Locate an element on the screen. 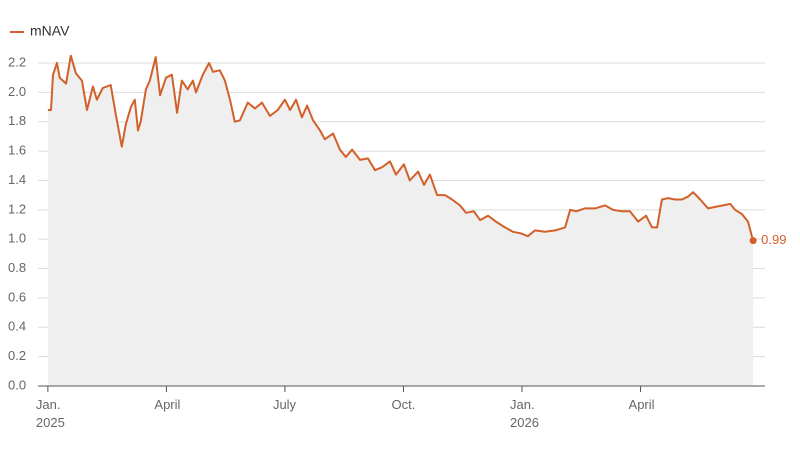 The height and width of the screenshot is (450, 800). x-tick-label: Oct. is located at coordinates (403, 404).